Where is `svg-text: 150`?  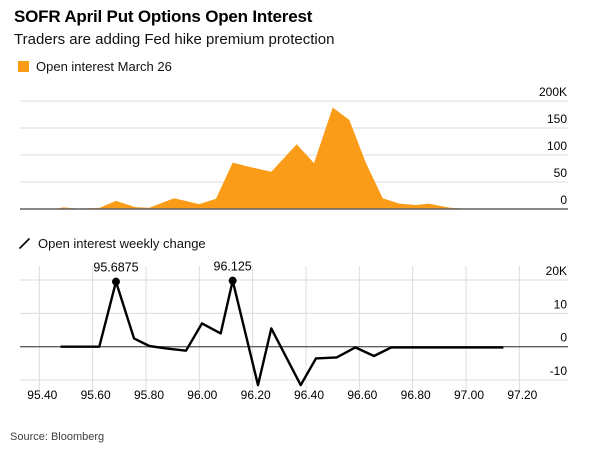 svg-text: 150 is located at coordinates (557, 119).